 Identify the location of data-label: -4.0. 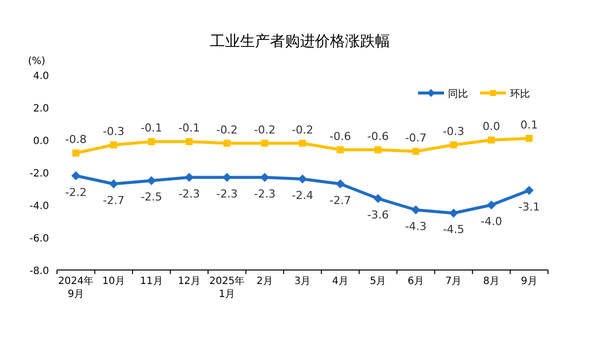
(491, 221).